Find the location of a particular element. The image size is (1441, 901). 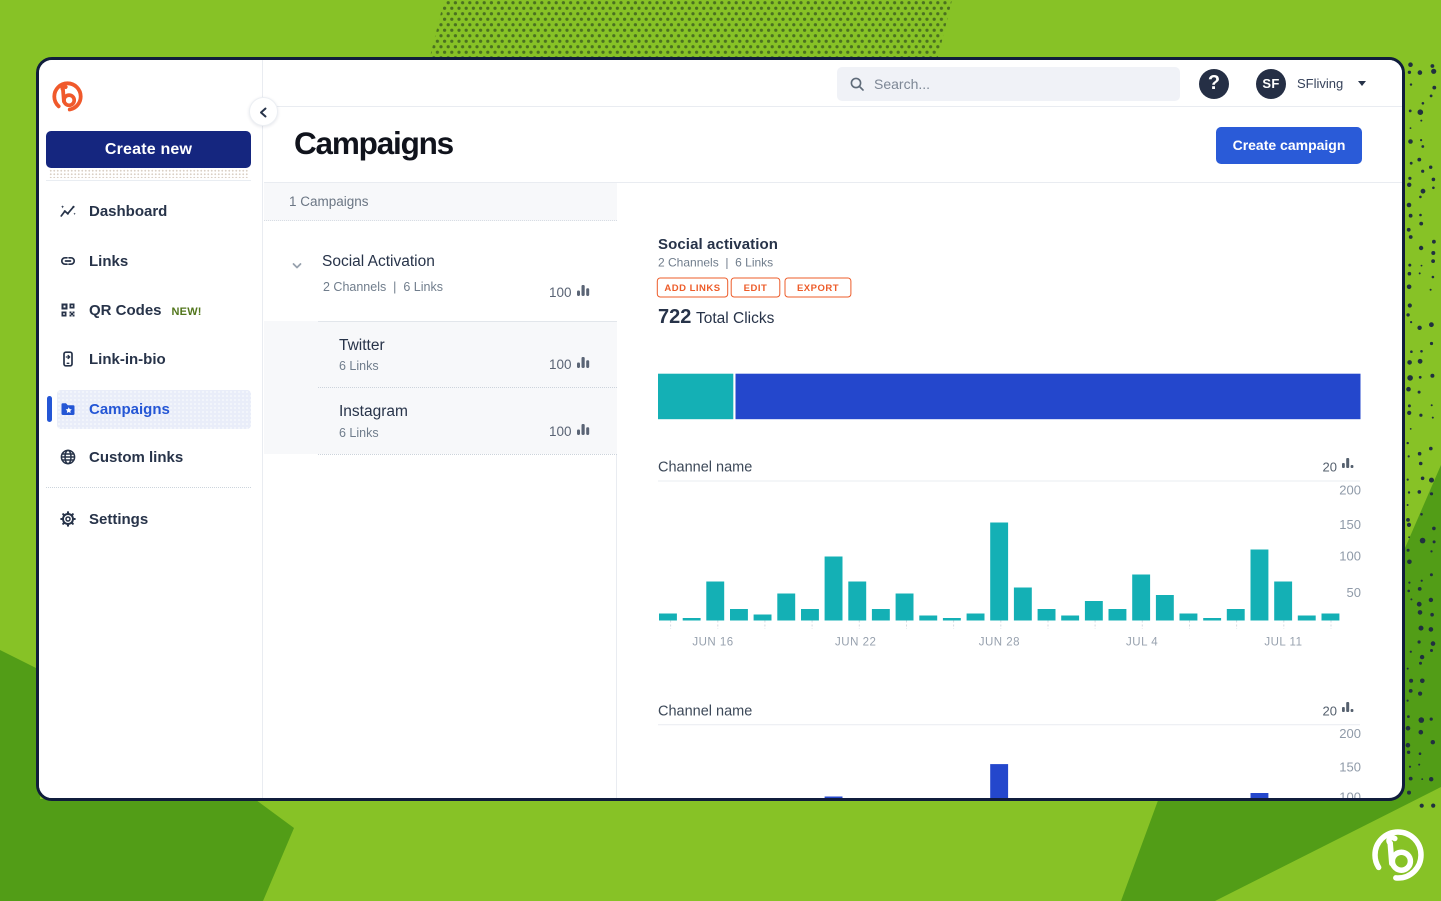

svg-text: JUN 28 is located at coordinates (999, 643).